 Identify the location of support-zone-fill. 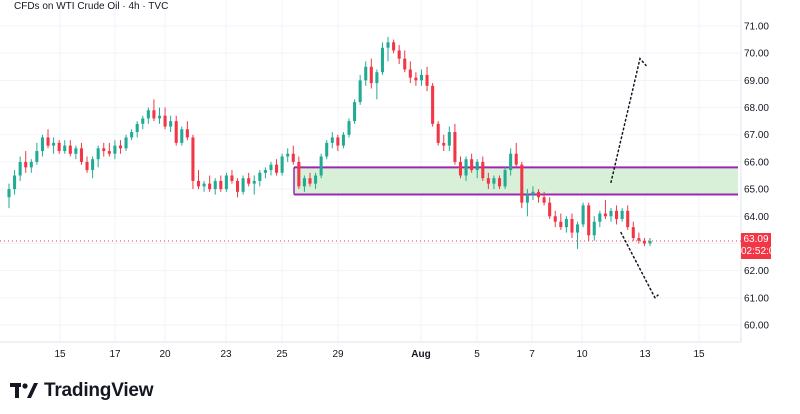
(516, 181).